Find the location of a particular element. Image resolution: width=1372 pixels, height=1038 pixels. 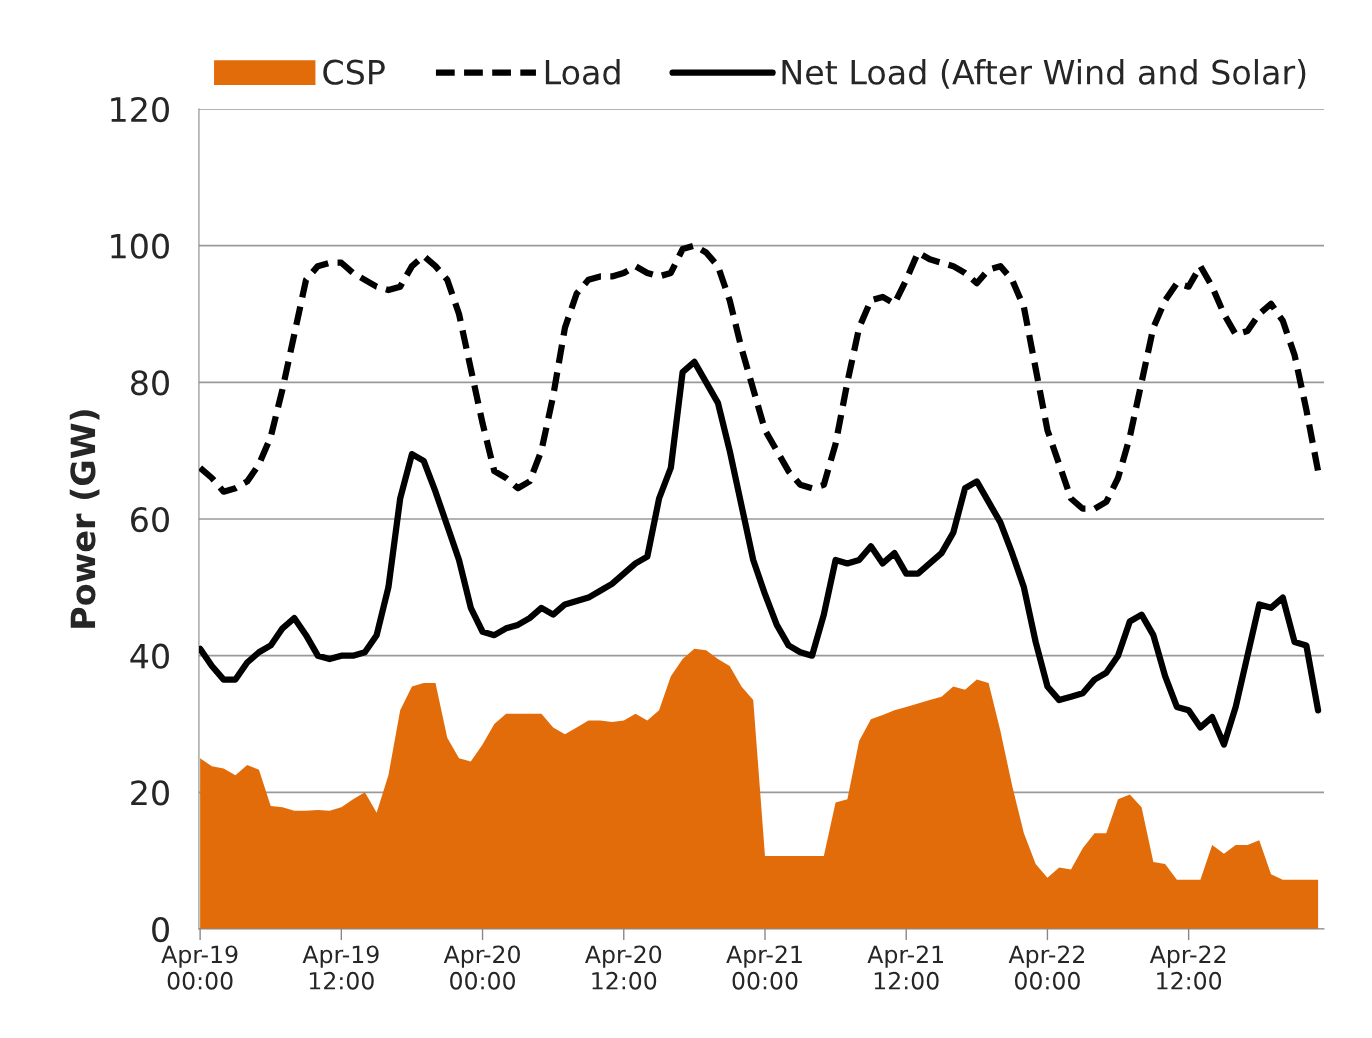

y-axis-title: Power (GW) is located at coordinates (84, 519).